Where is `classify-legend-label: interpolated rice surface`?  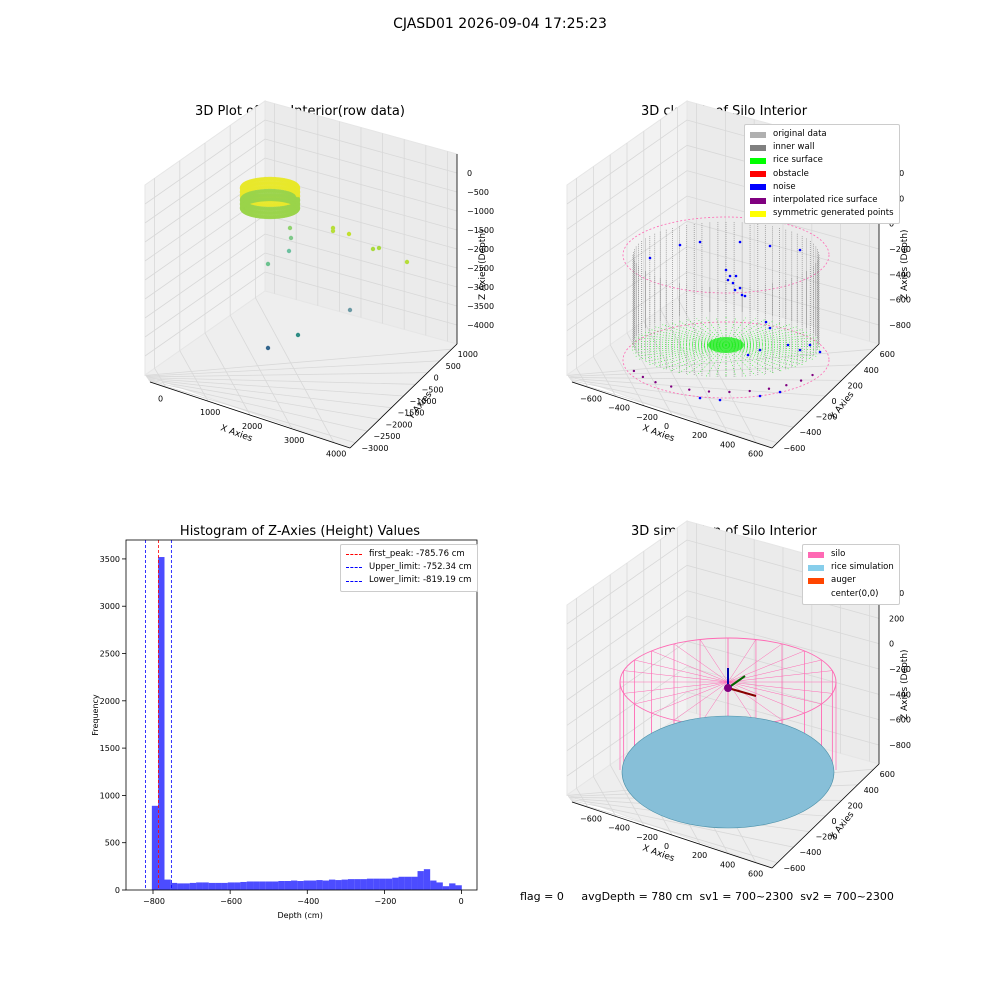
classify-legend-label: interpolated rice surface is located at coordinates (825, 200).